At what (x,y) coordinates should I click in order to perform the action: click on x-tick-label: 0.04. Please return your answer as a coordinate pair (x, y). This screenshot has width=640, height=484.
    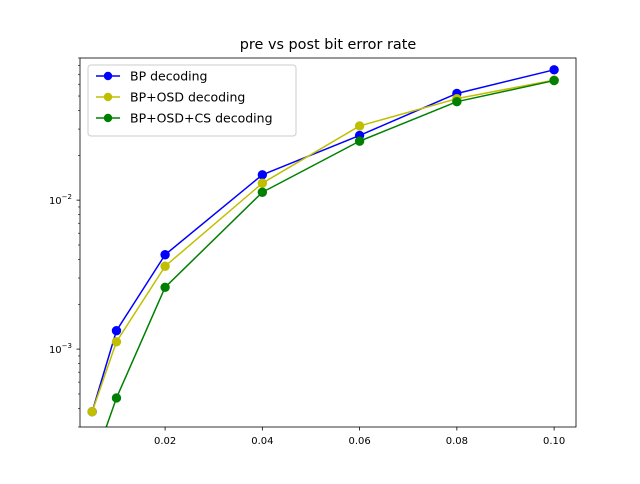
    Looking at the image, I should click on (262, 441).